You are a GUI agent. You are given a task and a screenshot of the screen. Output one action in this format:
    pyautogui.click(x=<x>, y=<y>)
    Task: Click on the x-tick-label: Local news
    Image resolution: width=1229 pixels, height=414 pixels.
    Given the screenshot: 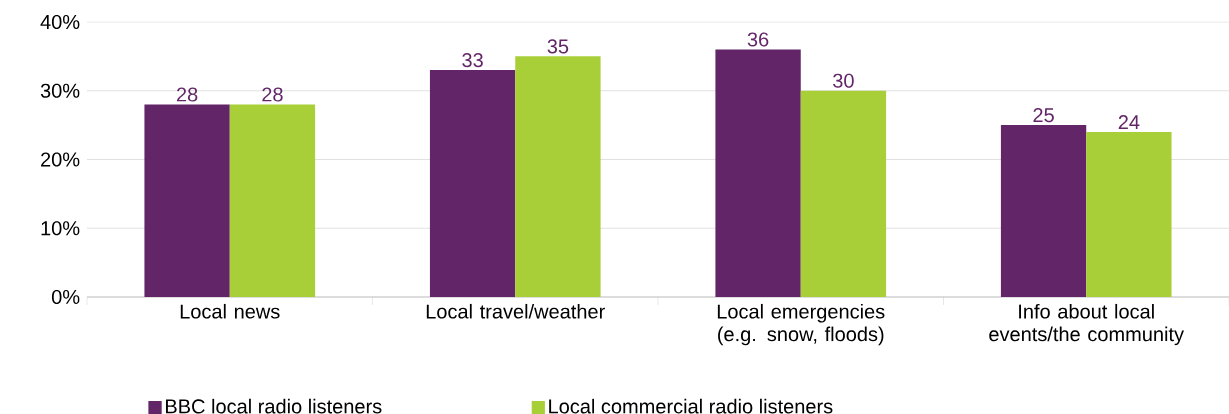 What is the action you would take?
    pyautogui.click(x=230, y=311)
    